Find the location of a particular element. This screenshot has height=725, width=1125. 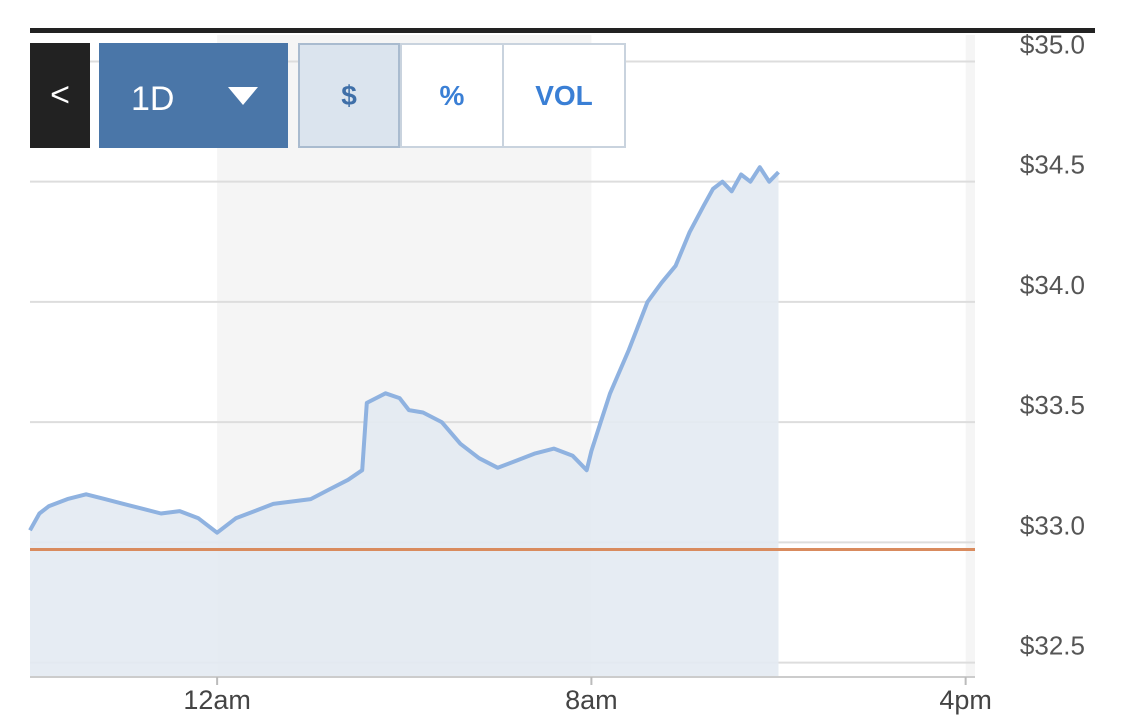

chevron-left-icon: < is located at coordinates (60, 95).